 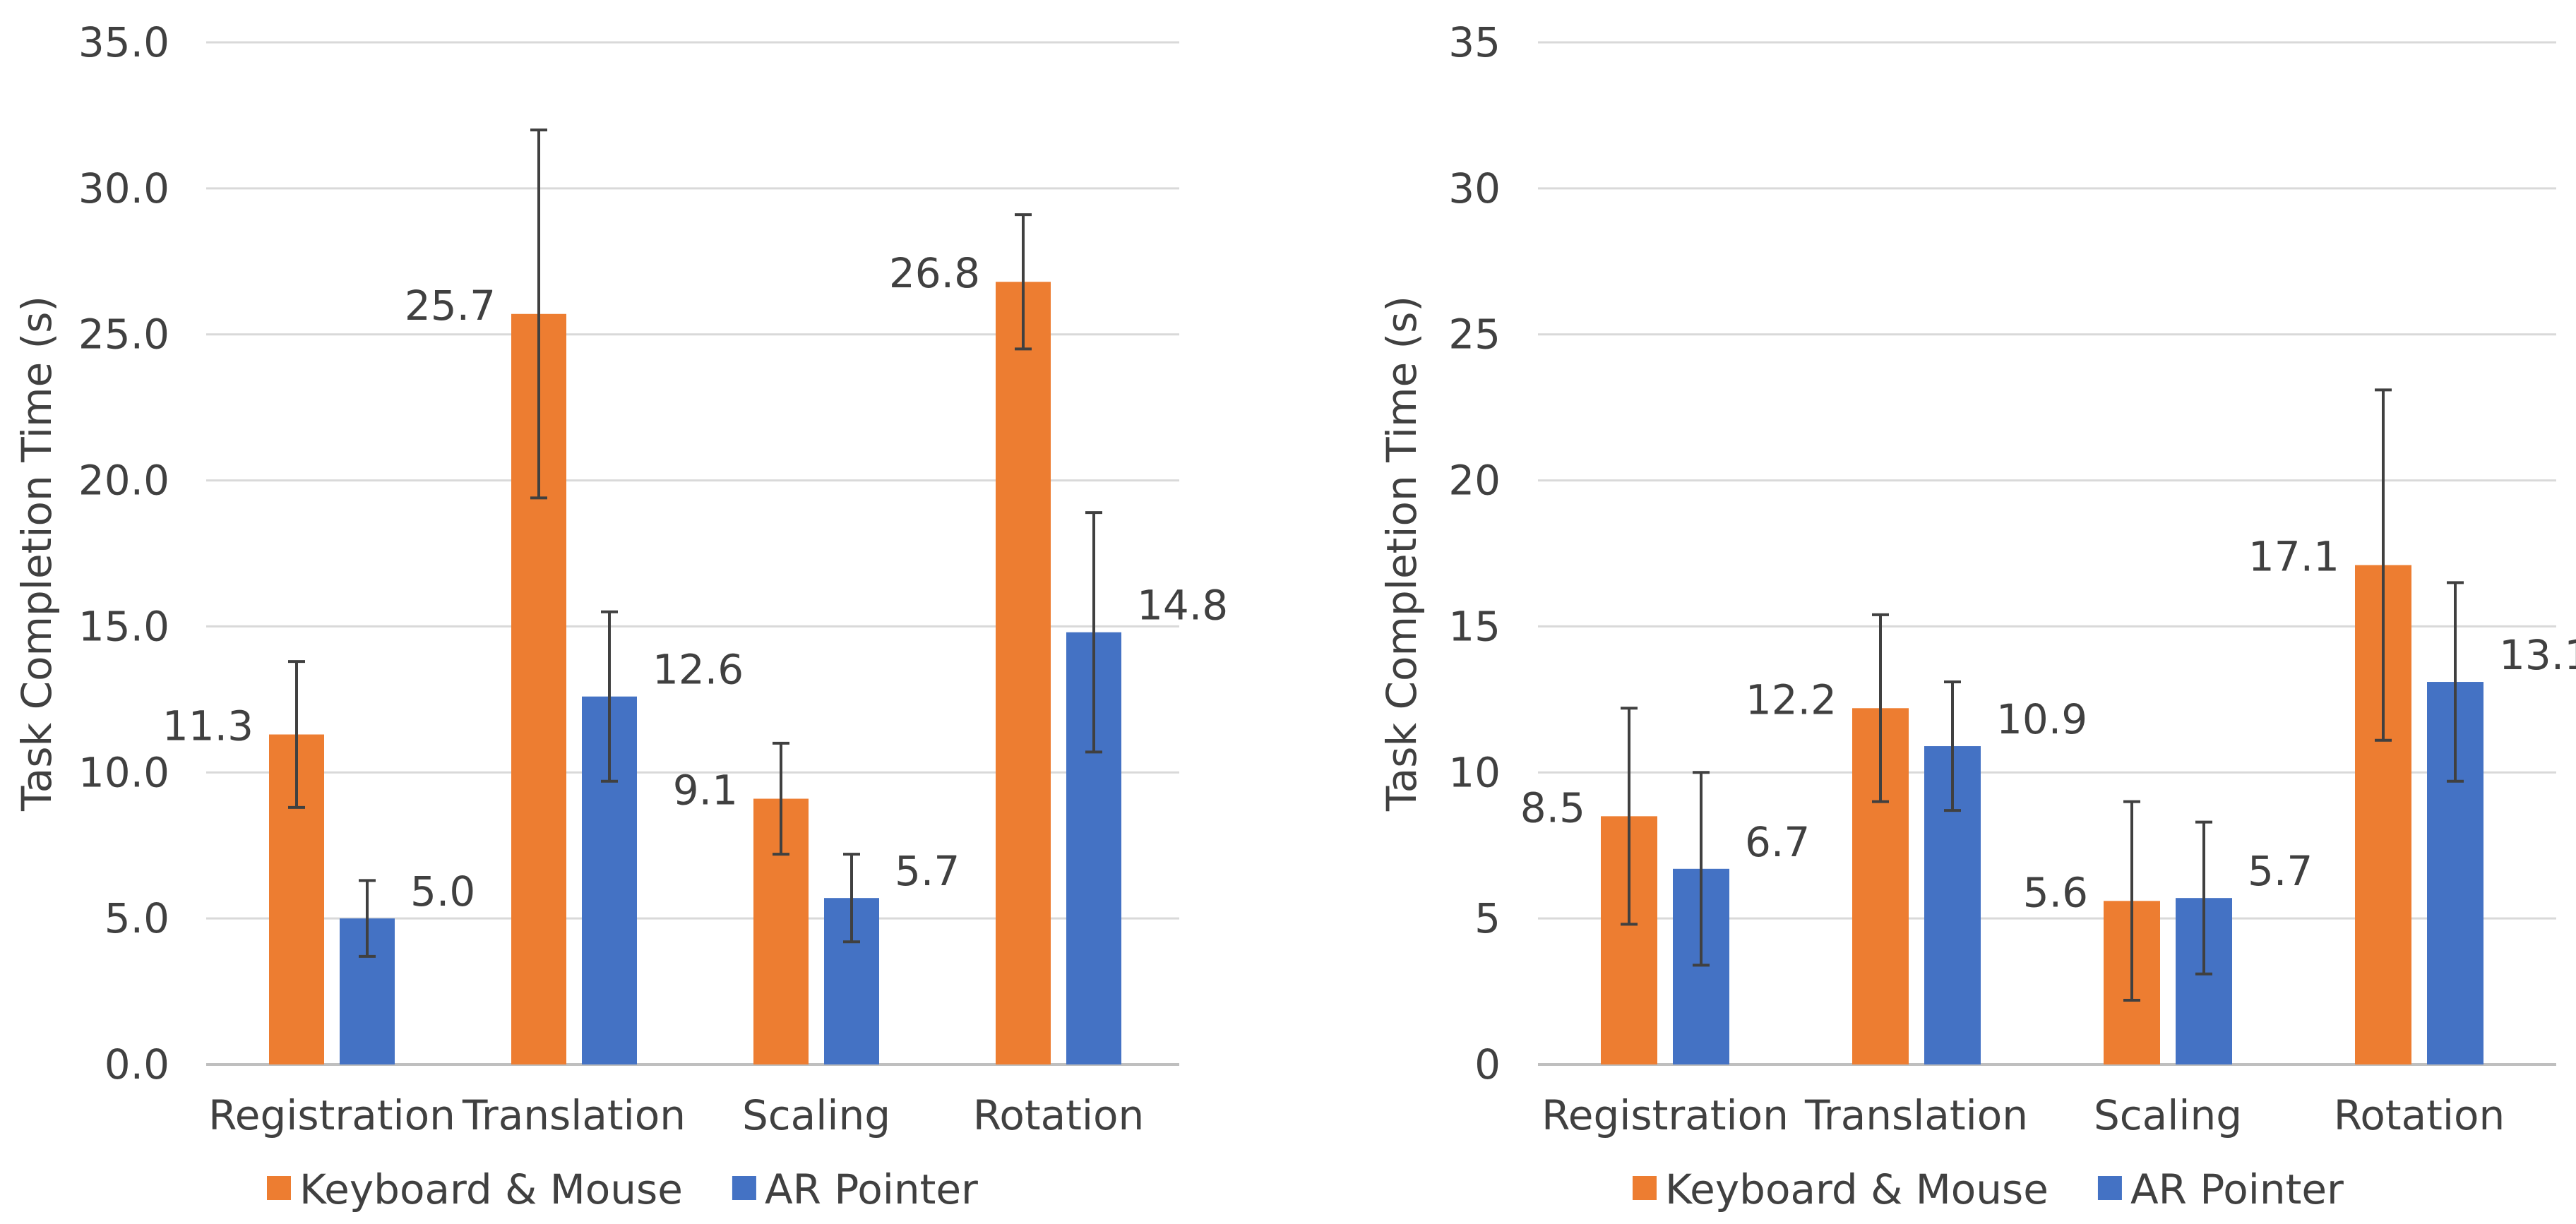 What do you see at coordinates (698, 670) in the screenshot?
I see `data-label: 12.6` at bounding box center [698, 670].